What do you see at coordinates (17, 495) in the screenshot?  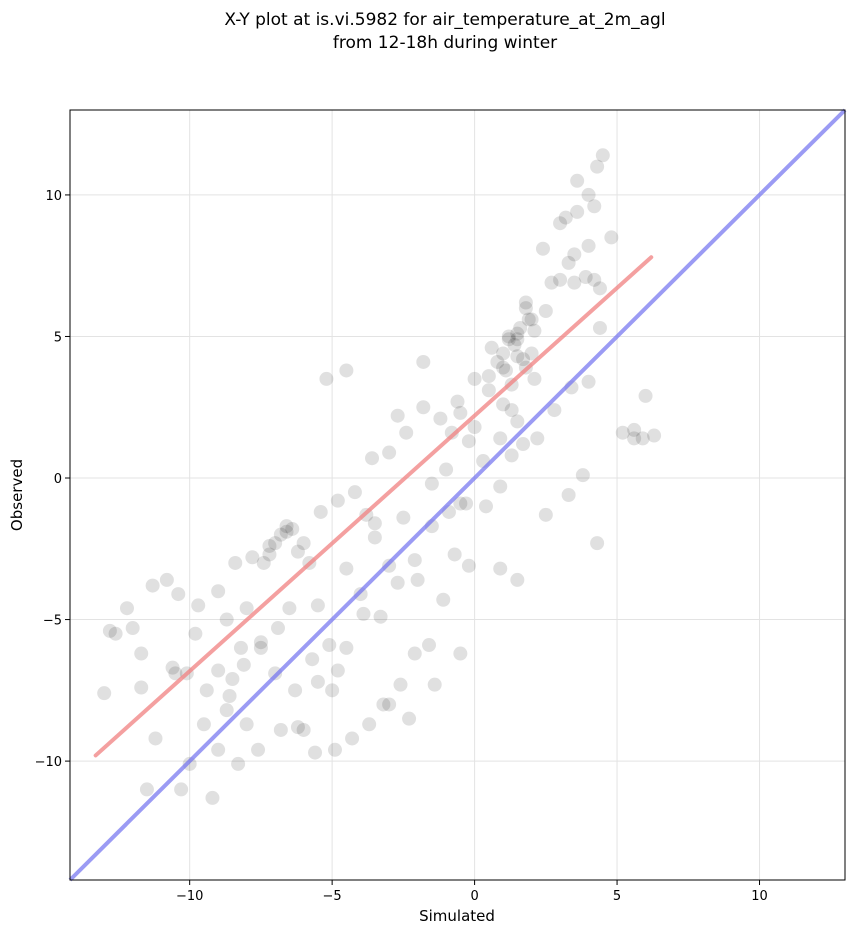 I see `y-axis-label: Observed` at bounding box center [17, 495].